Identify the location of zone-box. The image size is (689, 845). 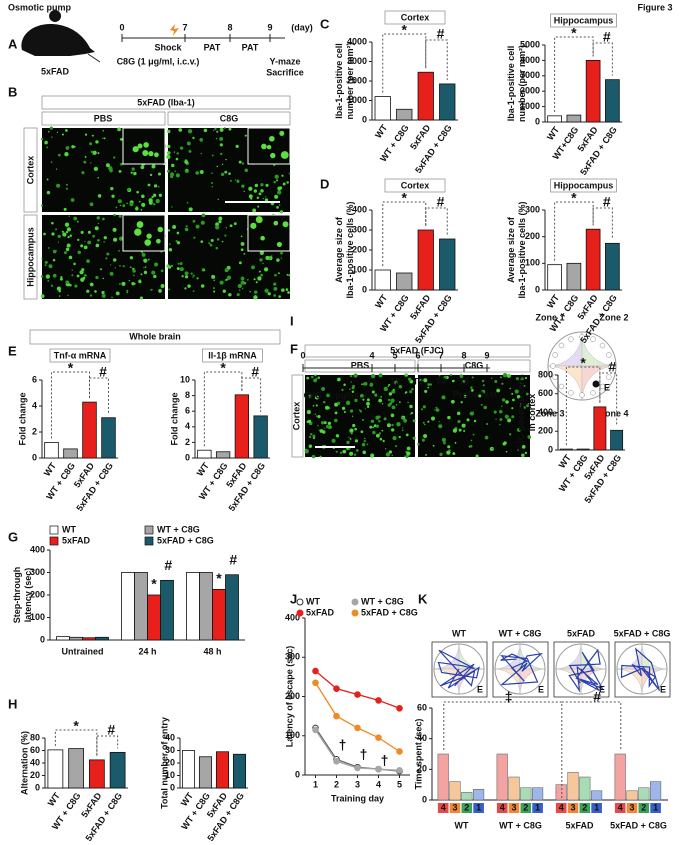
(655, 808).